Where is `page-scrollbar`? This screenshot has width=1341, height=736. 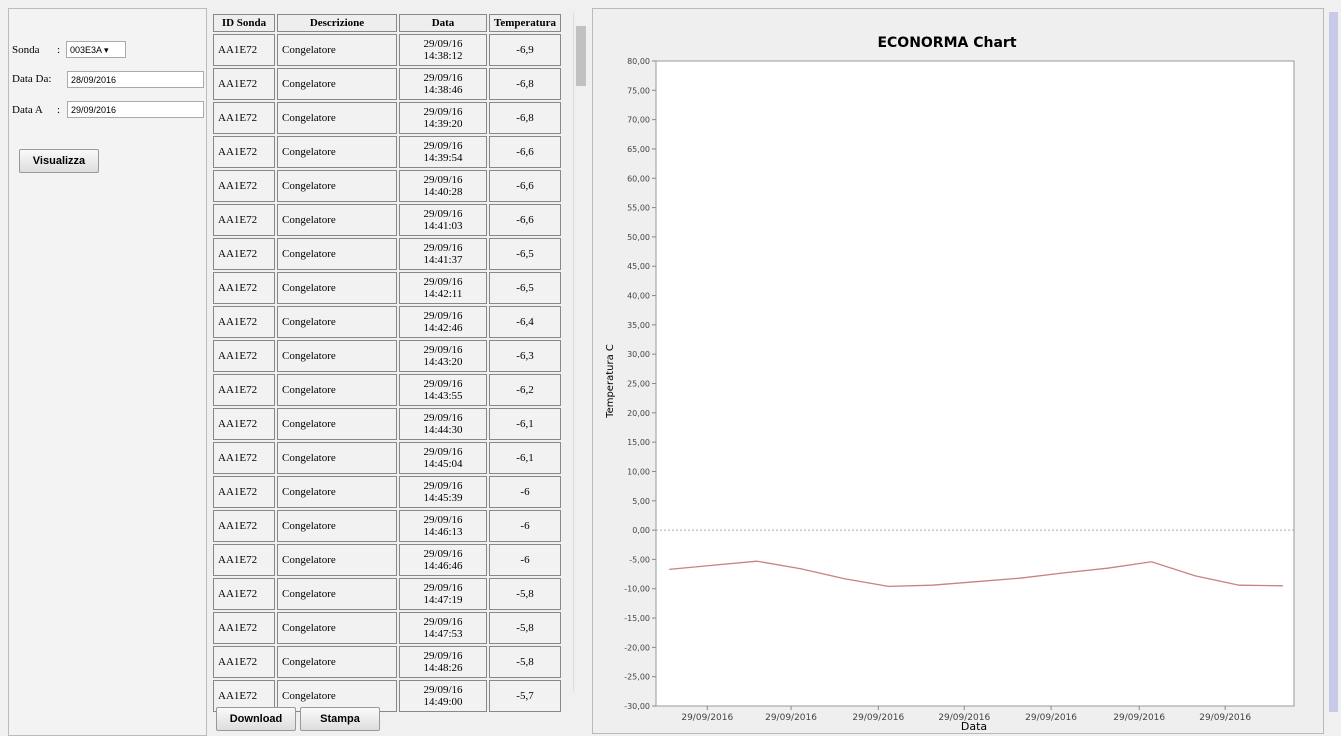
page-scrollbar is located at coordinates (1333, 367).